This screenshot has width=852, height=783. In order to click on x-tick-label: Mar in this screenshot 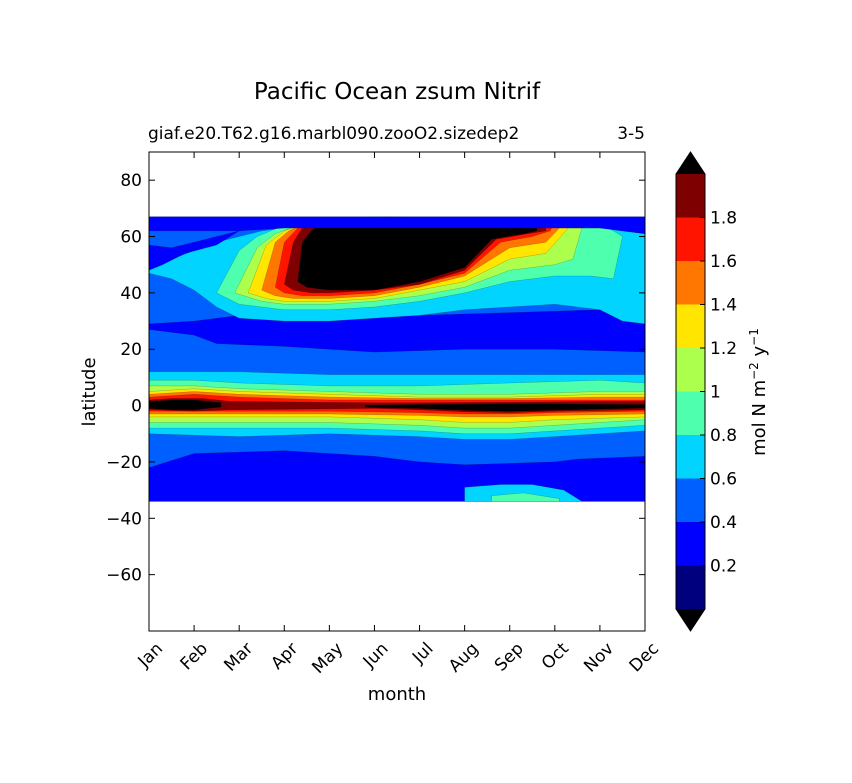, I will do `click(238, 657)`.